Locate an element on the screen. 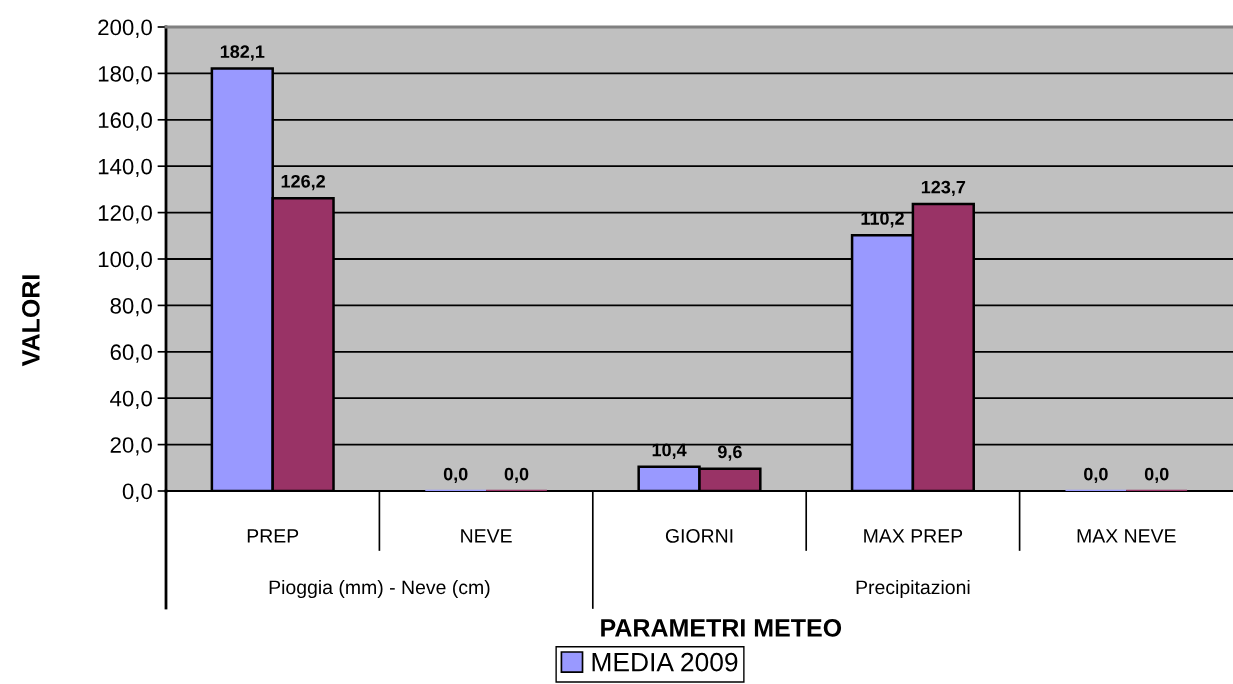  y-tick-label: 180,0 is located at coordinates (125, 75).